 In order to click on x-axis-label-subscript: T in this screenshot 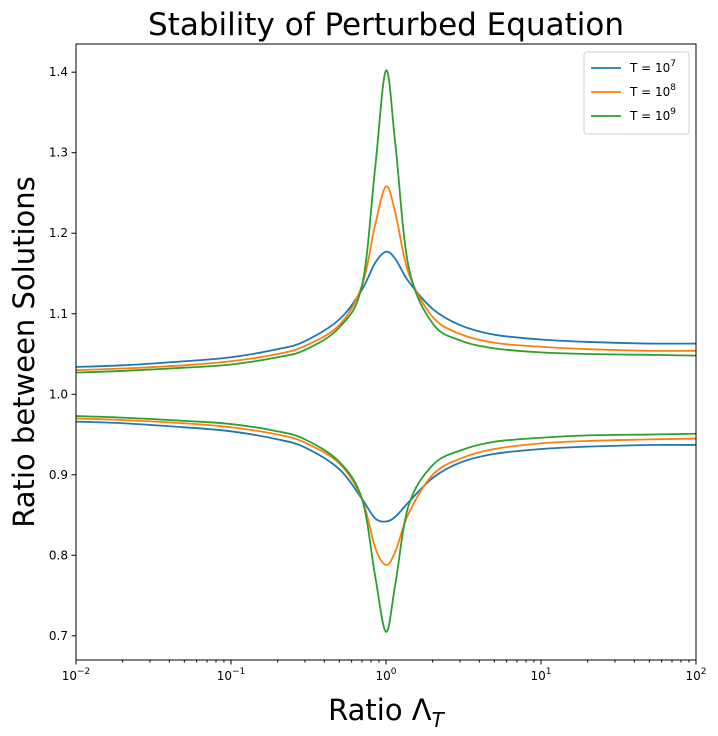, I will do `click(439, 720)`.